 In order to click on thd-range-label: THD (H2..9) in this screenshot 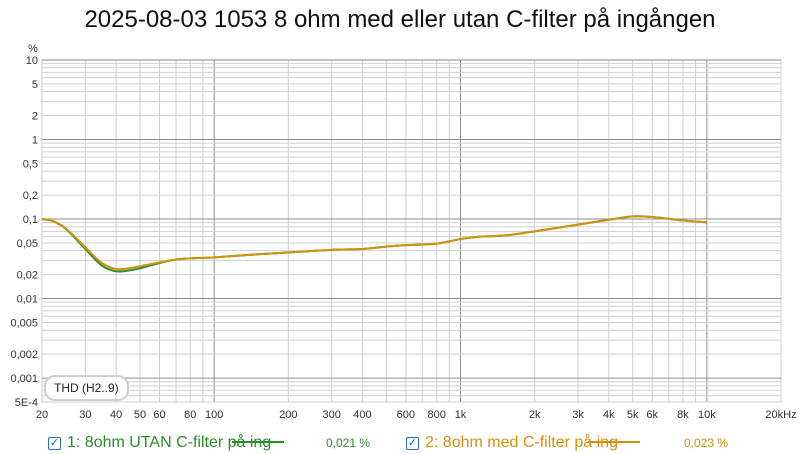, I will do `click(86, 388)`.